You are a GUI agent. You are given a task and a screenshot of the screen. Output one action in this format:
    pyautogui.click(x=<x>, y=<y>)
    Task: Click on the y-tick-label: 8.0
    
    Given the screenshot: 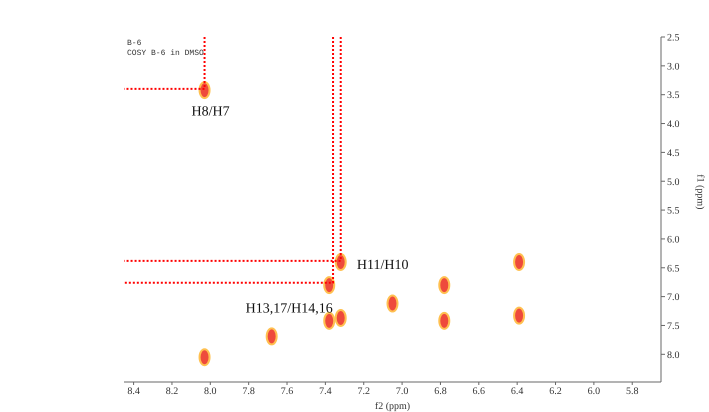 What is the action you would take?
    pyautogui.click(x=673, y=355)
    